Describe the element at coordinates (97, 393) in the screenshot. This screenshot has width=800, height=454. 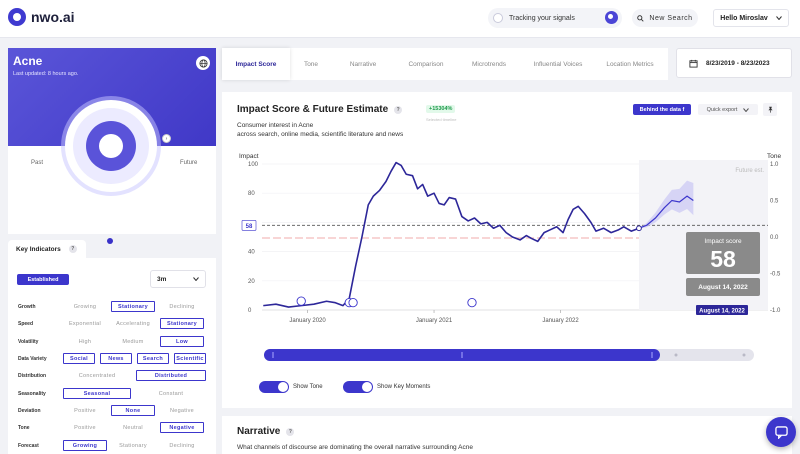
I see `indicator-option: Seasonal` at that location.